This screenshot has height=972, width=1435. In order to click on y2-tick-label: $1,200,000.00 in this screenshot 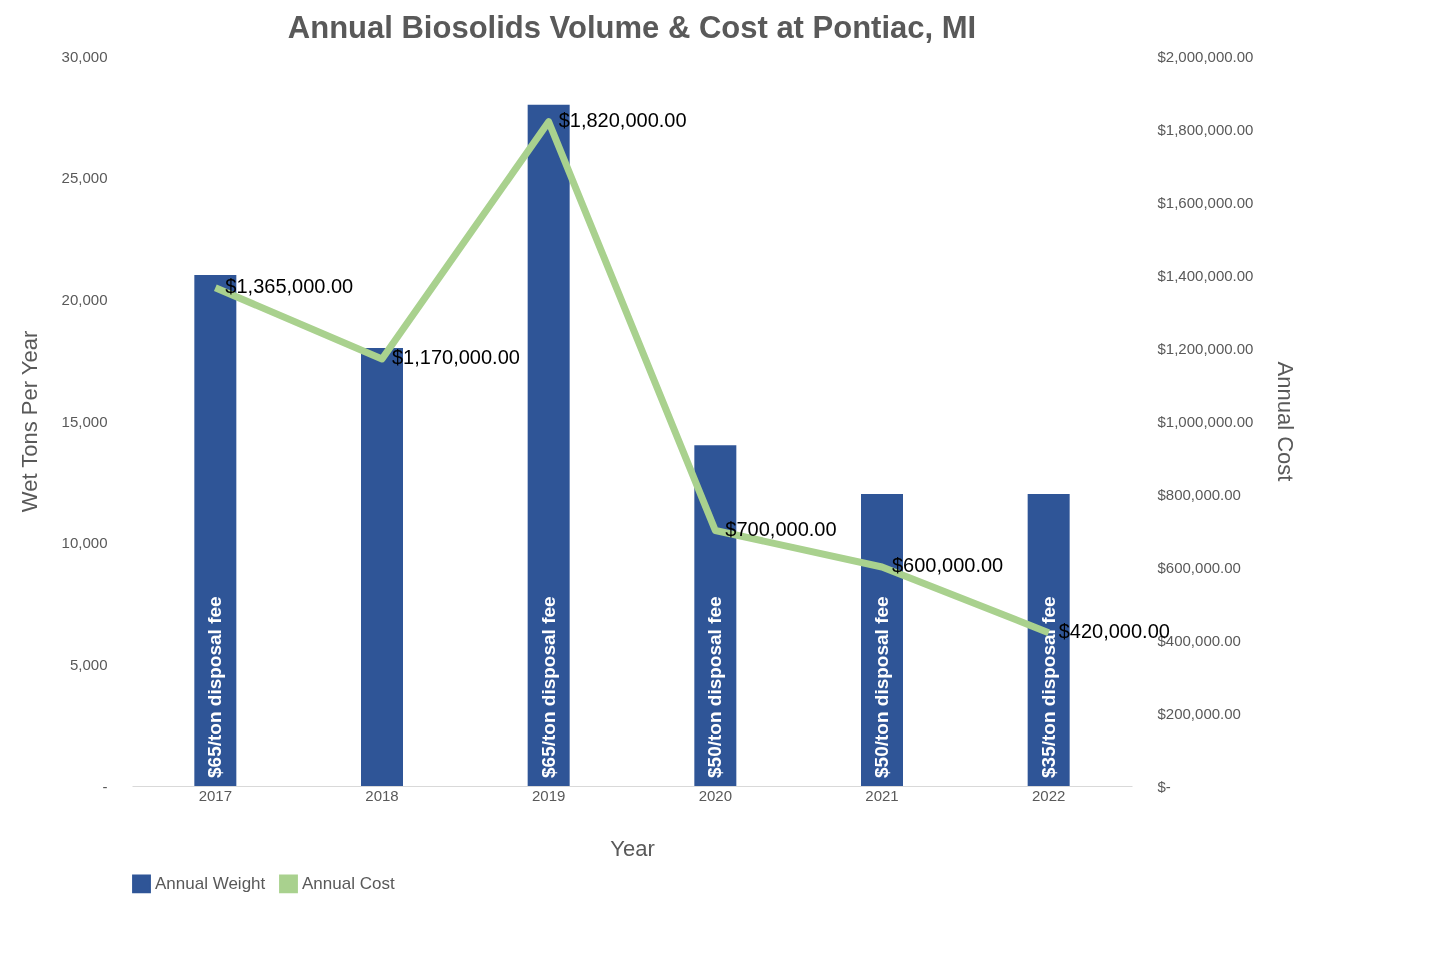, I will do `click(1205, 348)`.